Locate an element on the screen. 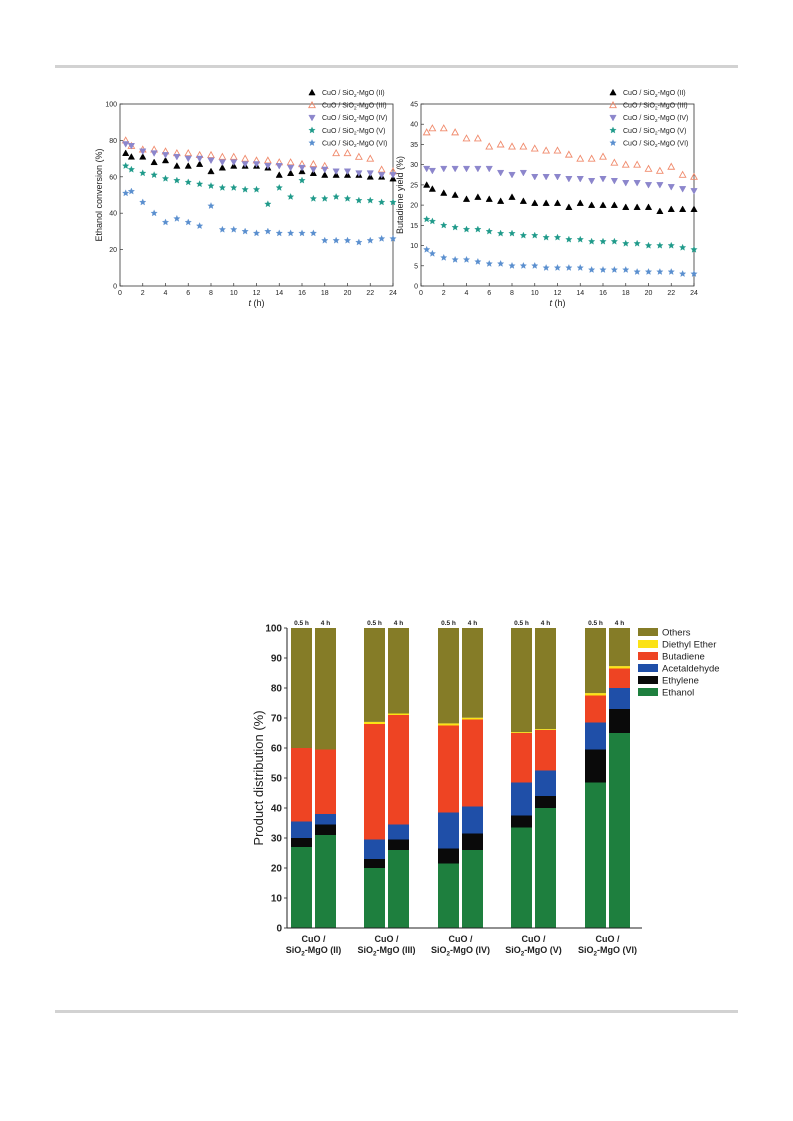 The width and height of the screenshot is (793, 1121). x-tick-label: 22 is located at coordinates (370, 293).